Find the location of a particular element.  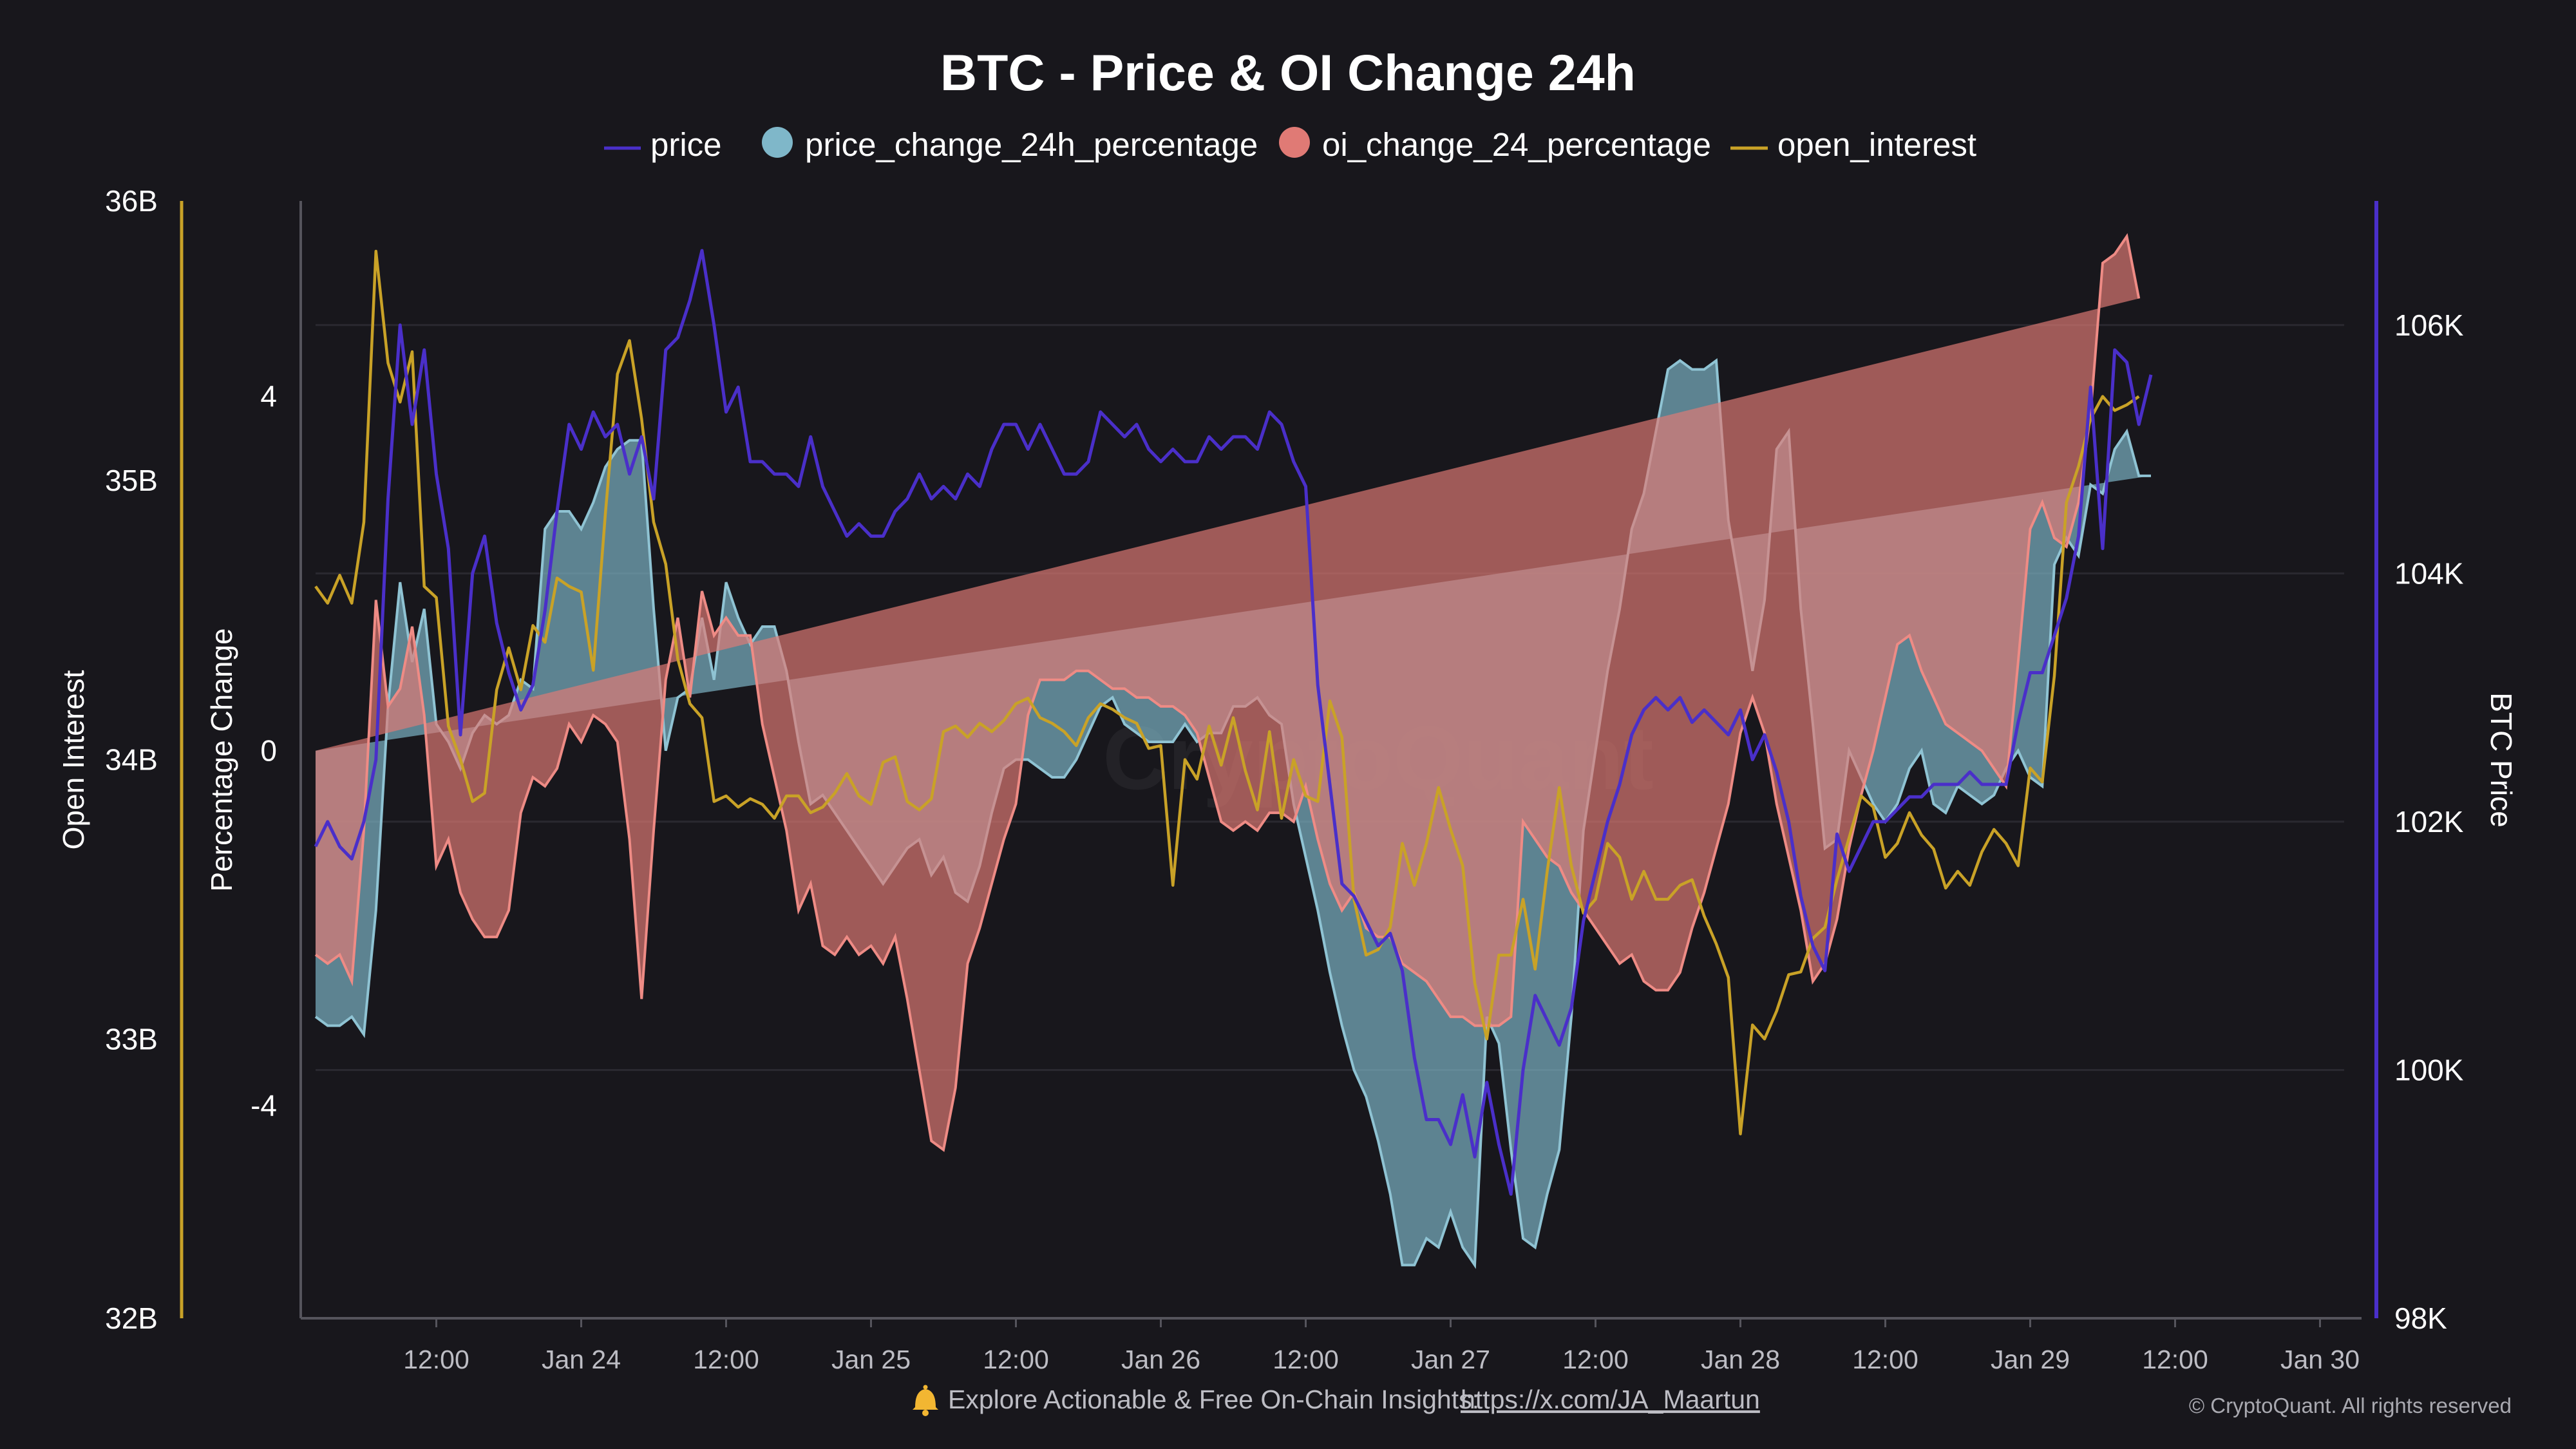

legend-oi-change-marker is located at coordinates (1294, 143).